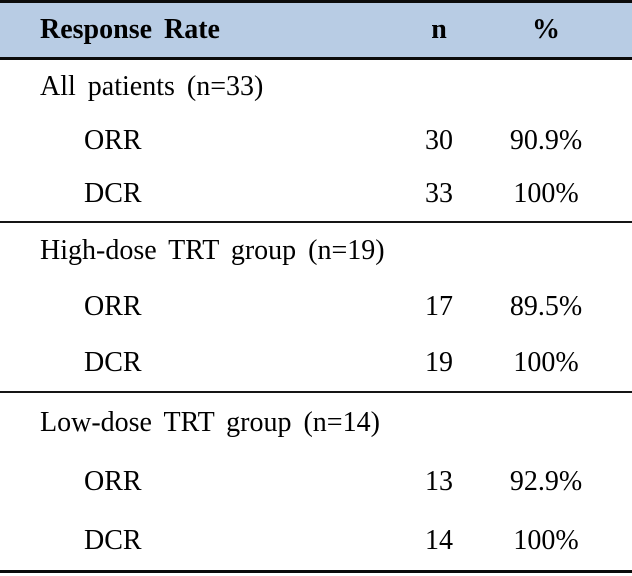 The image size is (632, 576). I want to click on group-label: All patients (n=33), so click(152, 86).